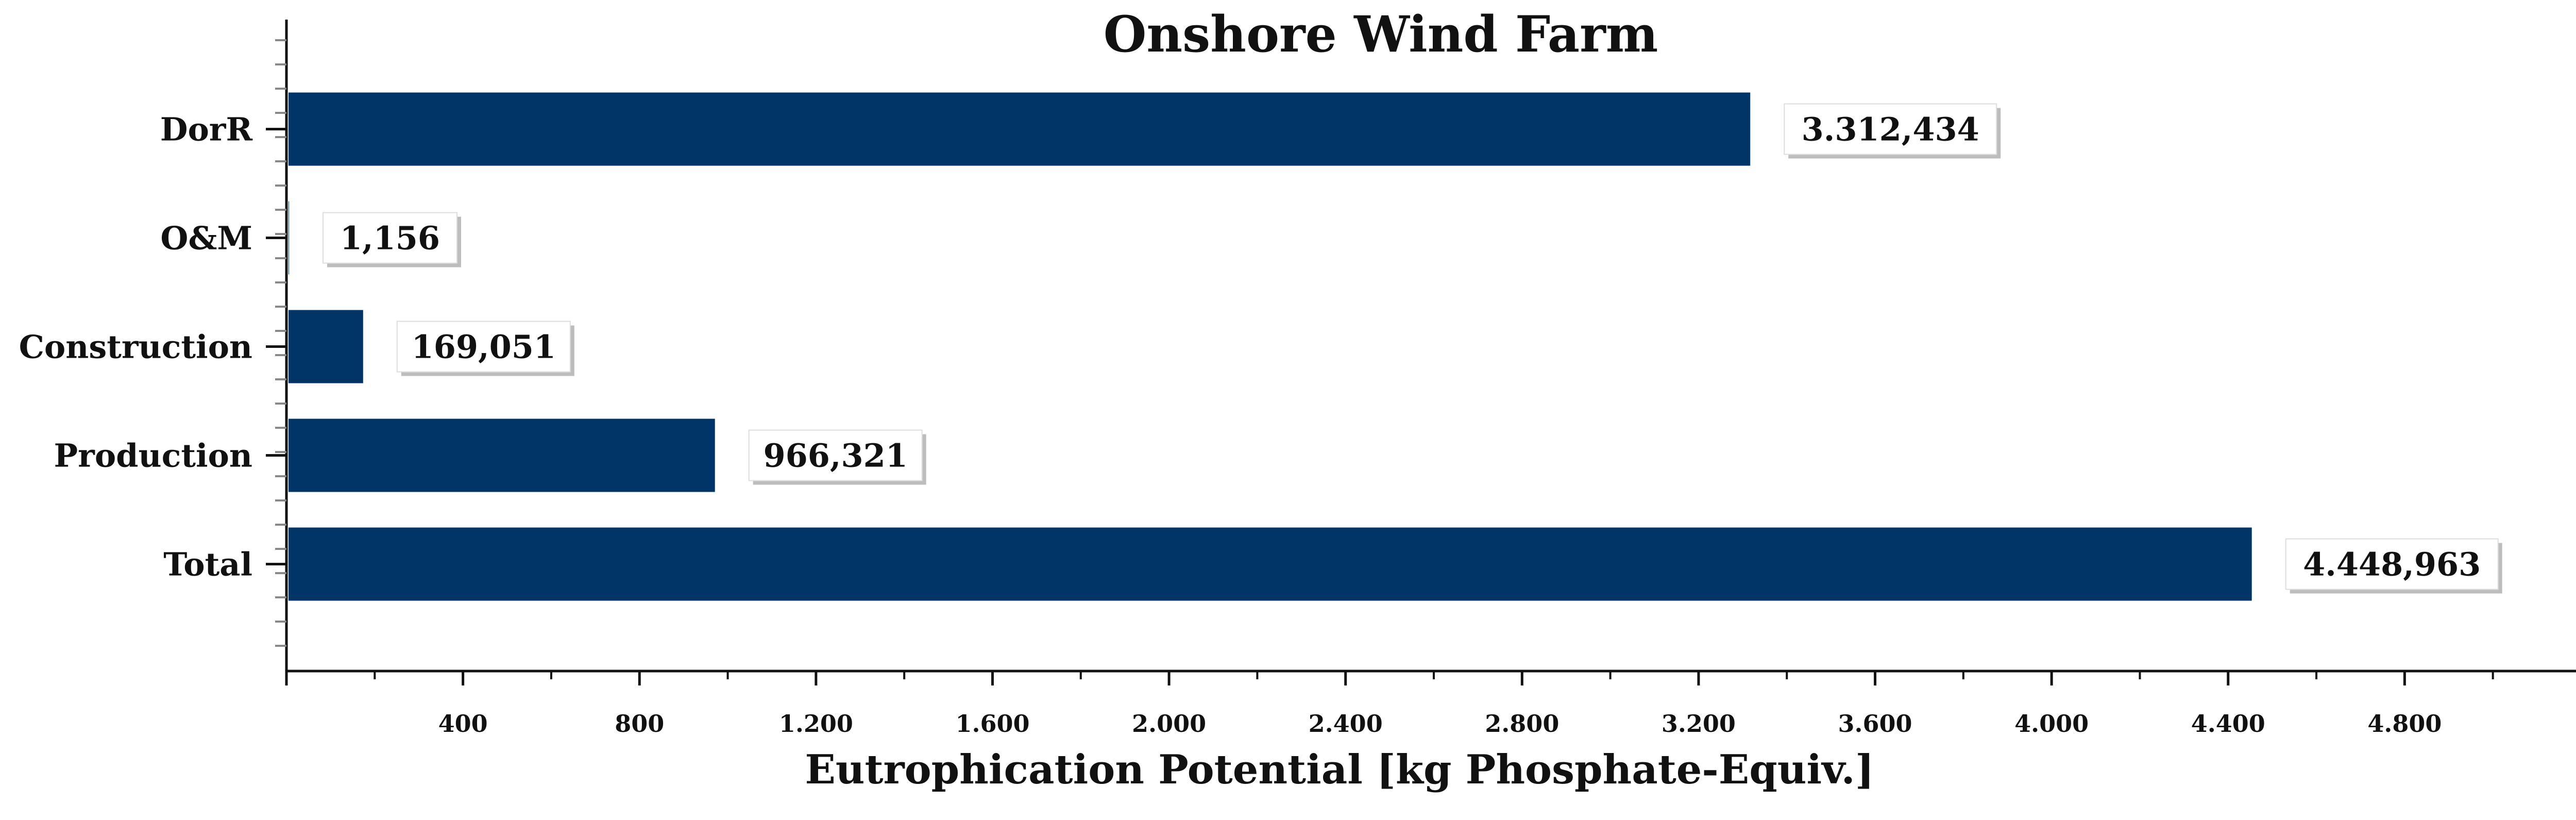 Image resolution: width=2576 pixels, height=820 pixels. I want to click on data-label: 1,156, so click(391, 240).